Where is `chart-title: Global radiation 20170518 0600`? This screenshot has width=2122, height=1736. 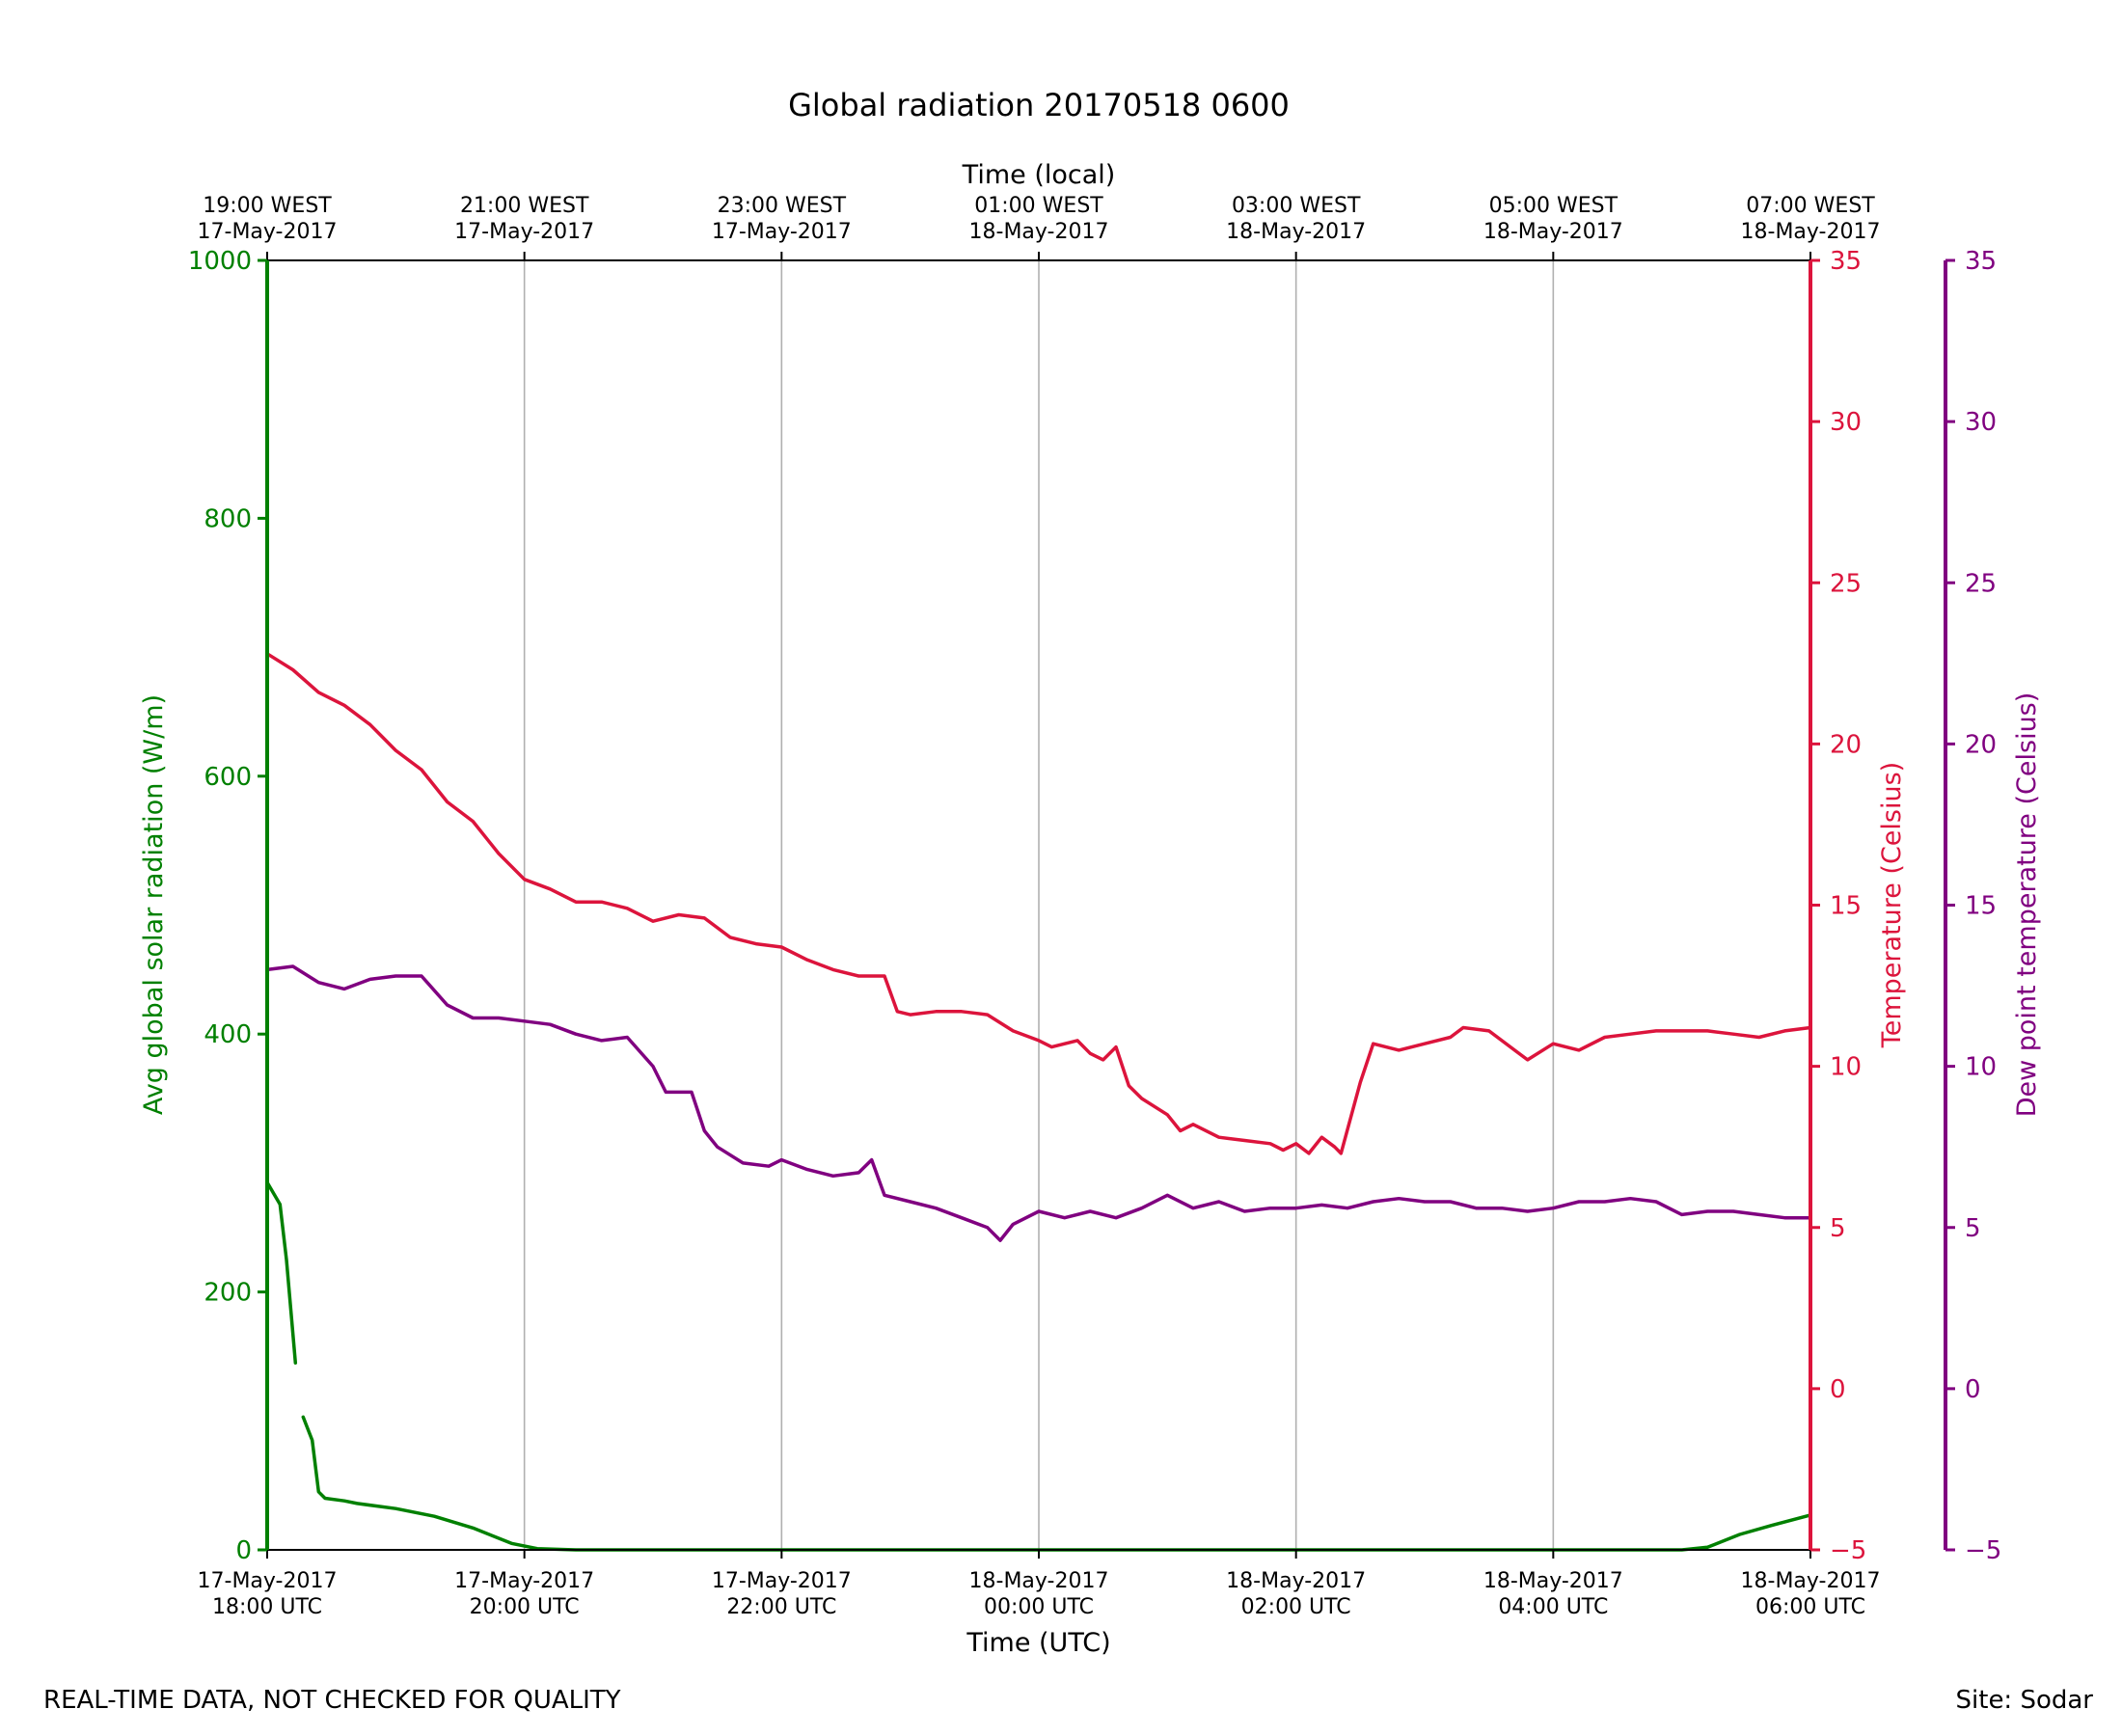 chart-title: Global radiation 20170518 0600 is located at coordinates (1039, 105).